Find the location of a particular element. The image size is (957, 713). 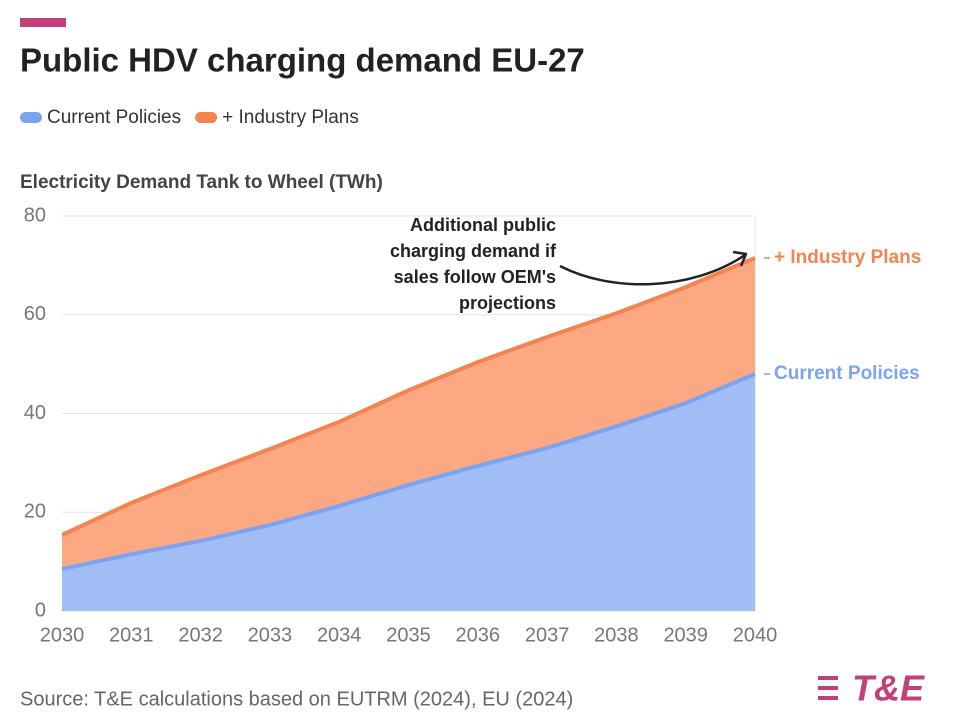

x-tick-label: 2030 is located at coordinates (62, 635).